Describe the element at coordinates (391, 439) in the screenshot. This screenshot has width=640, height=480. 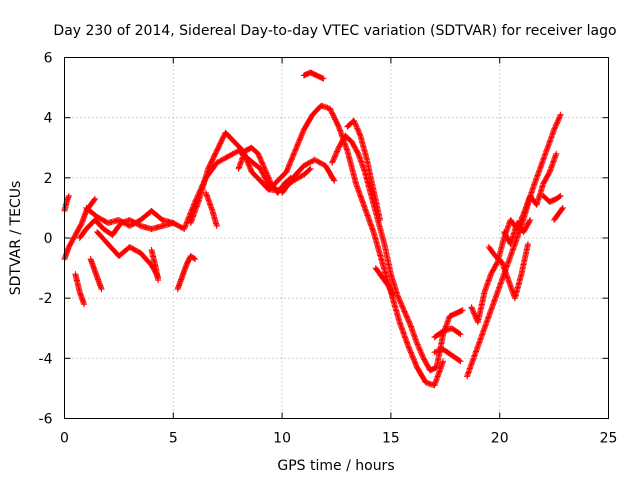
I see `x-tick-label-3: 15` at that location.